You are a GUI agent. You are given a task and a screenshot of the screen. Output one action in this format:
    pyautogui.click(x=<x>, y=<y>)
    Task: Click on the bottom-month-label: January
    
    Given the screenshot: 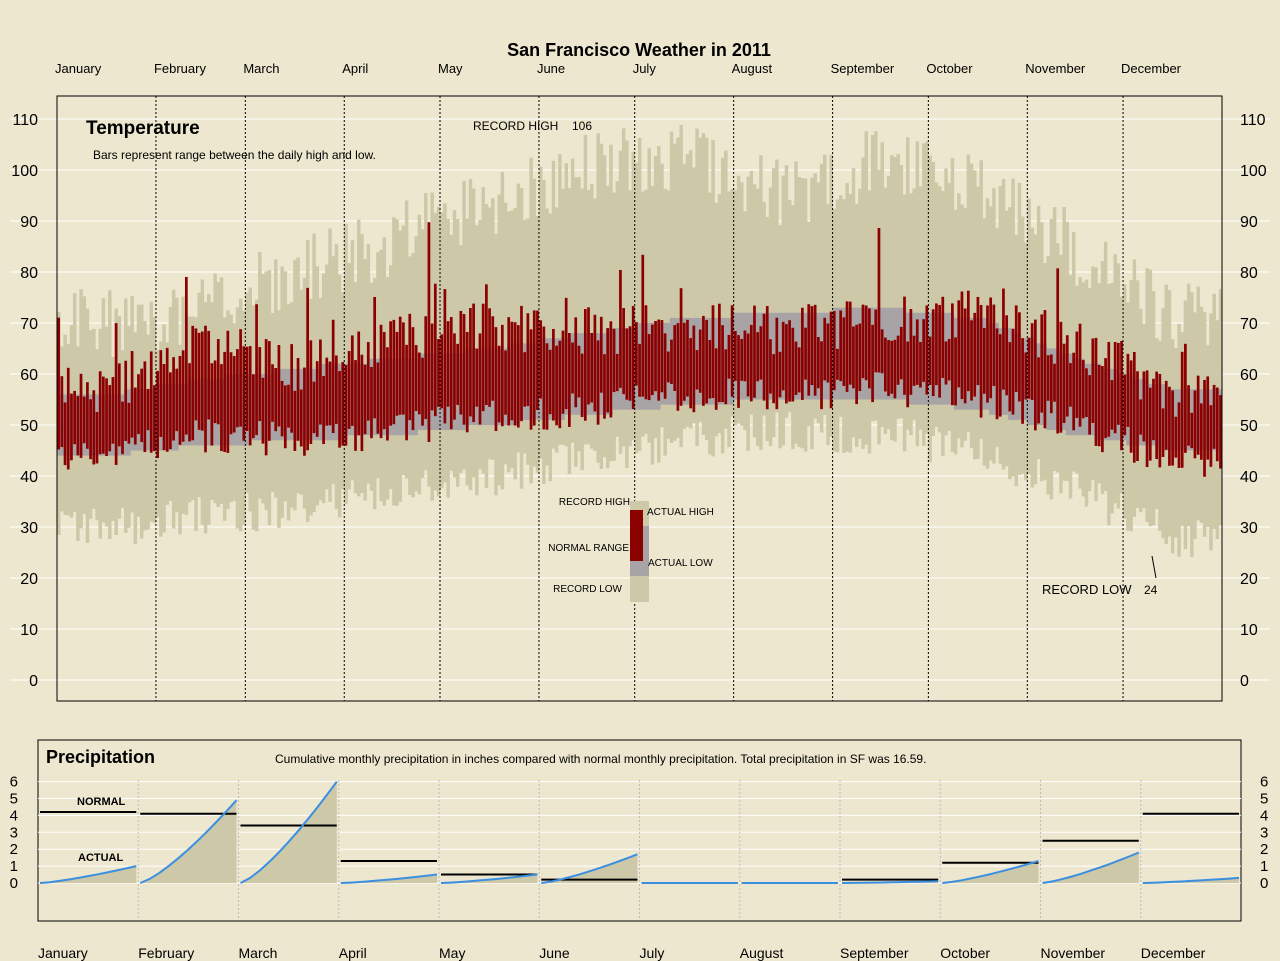 What is the action you would take?
    pyautogui.click(x=63, y=953)
    